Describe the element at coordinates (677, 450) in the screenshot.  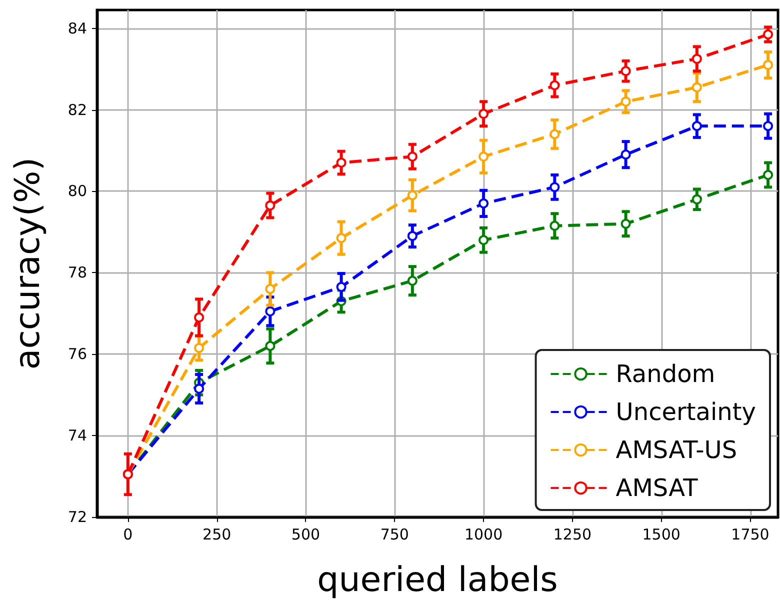
I see `legend-label: AMSAT-US` at that location.